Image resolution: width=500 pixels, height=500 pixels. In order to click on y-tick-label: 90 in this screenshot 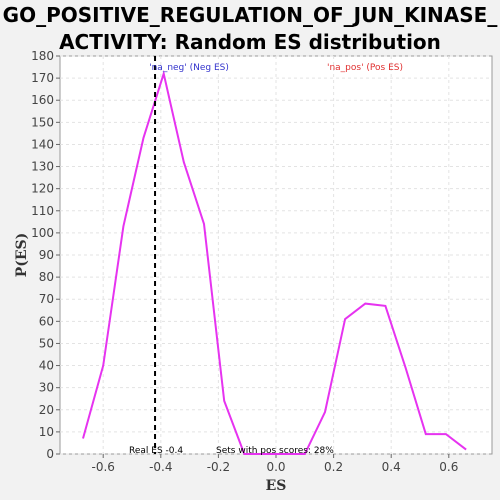, I will do `click(46, 255)`.